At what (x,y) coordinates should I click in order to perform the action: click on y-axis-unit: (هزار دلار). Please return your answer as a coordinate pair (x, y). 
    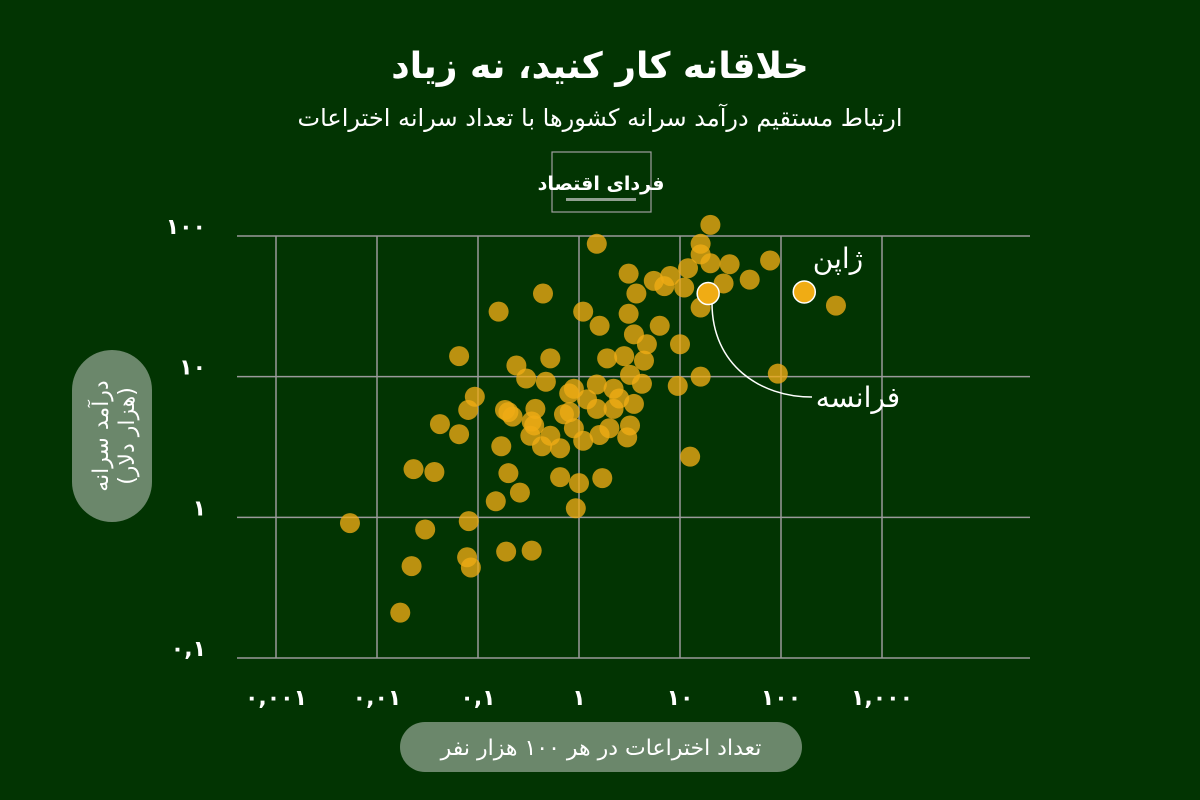
    Looking at the image, I should click on (127, 436).